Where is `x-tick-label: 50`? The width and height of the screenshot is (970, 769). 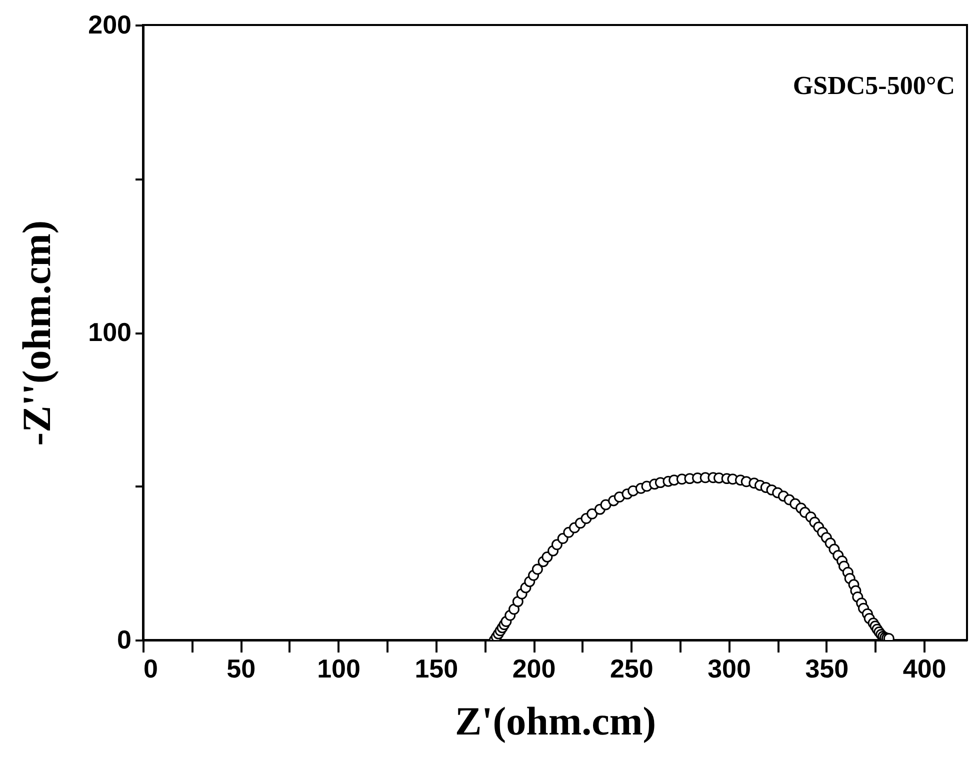 x-tick-label: 50 is located at coordinates (241, 669).